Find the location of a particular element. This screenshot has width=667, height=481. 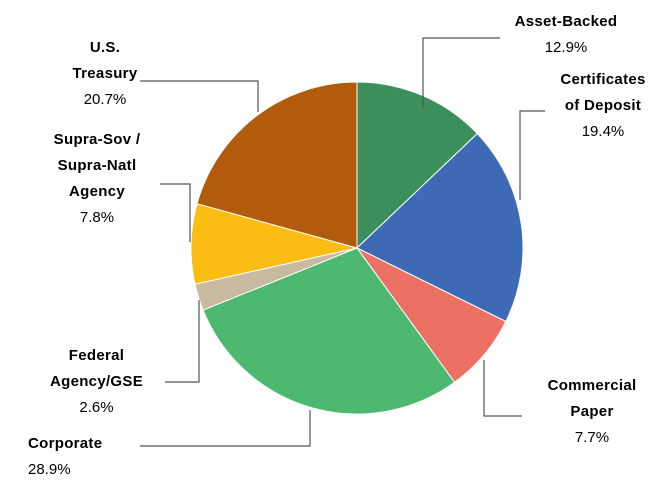

slice-label: Certificates of Deposit 19.4% is located at coordinates (585, 106).